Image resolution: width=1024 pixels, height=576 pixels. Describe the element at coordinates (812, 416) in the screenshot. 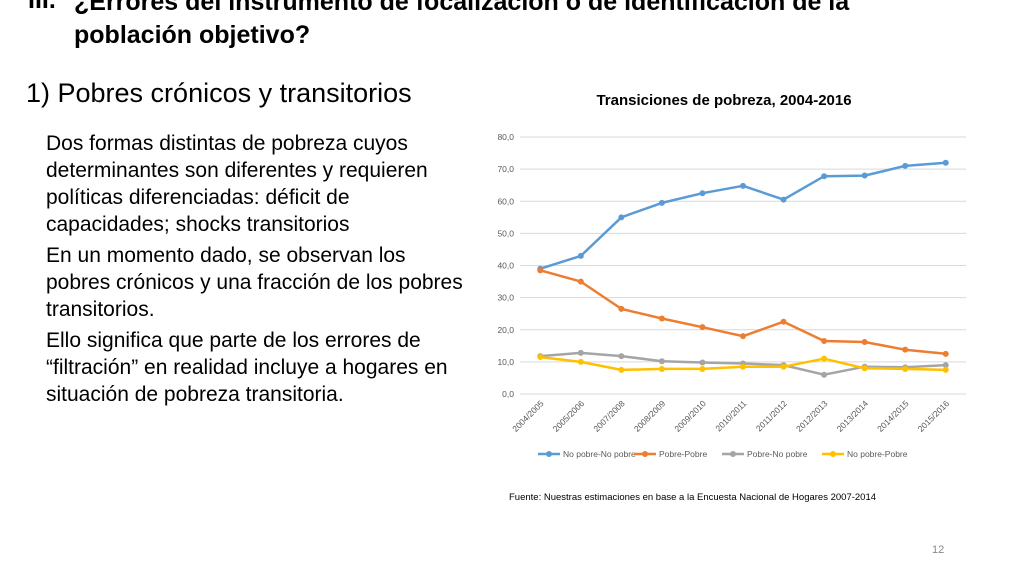

I see `x-tick-label: 2012/2013` at that location.